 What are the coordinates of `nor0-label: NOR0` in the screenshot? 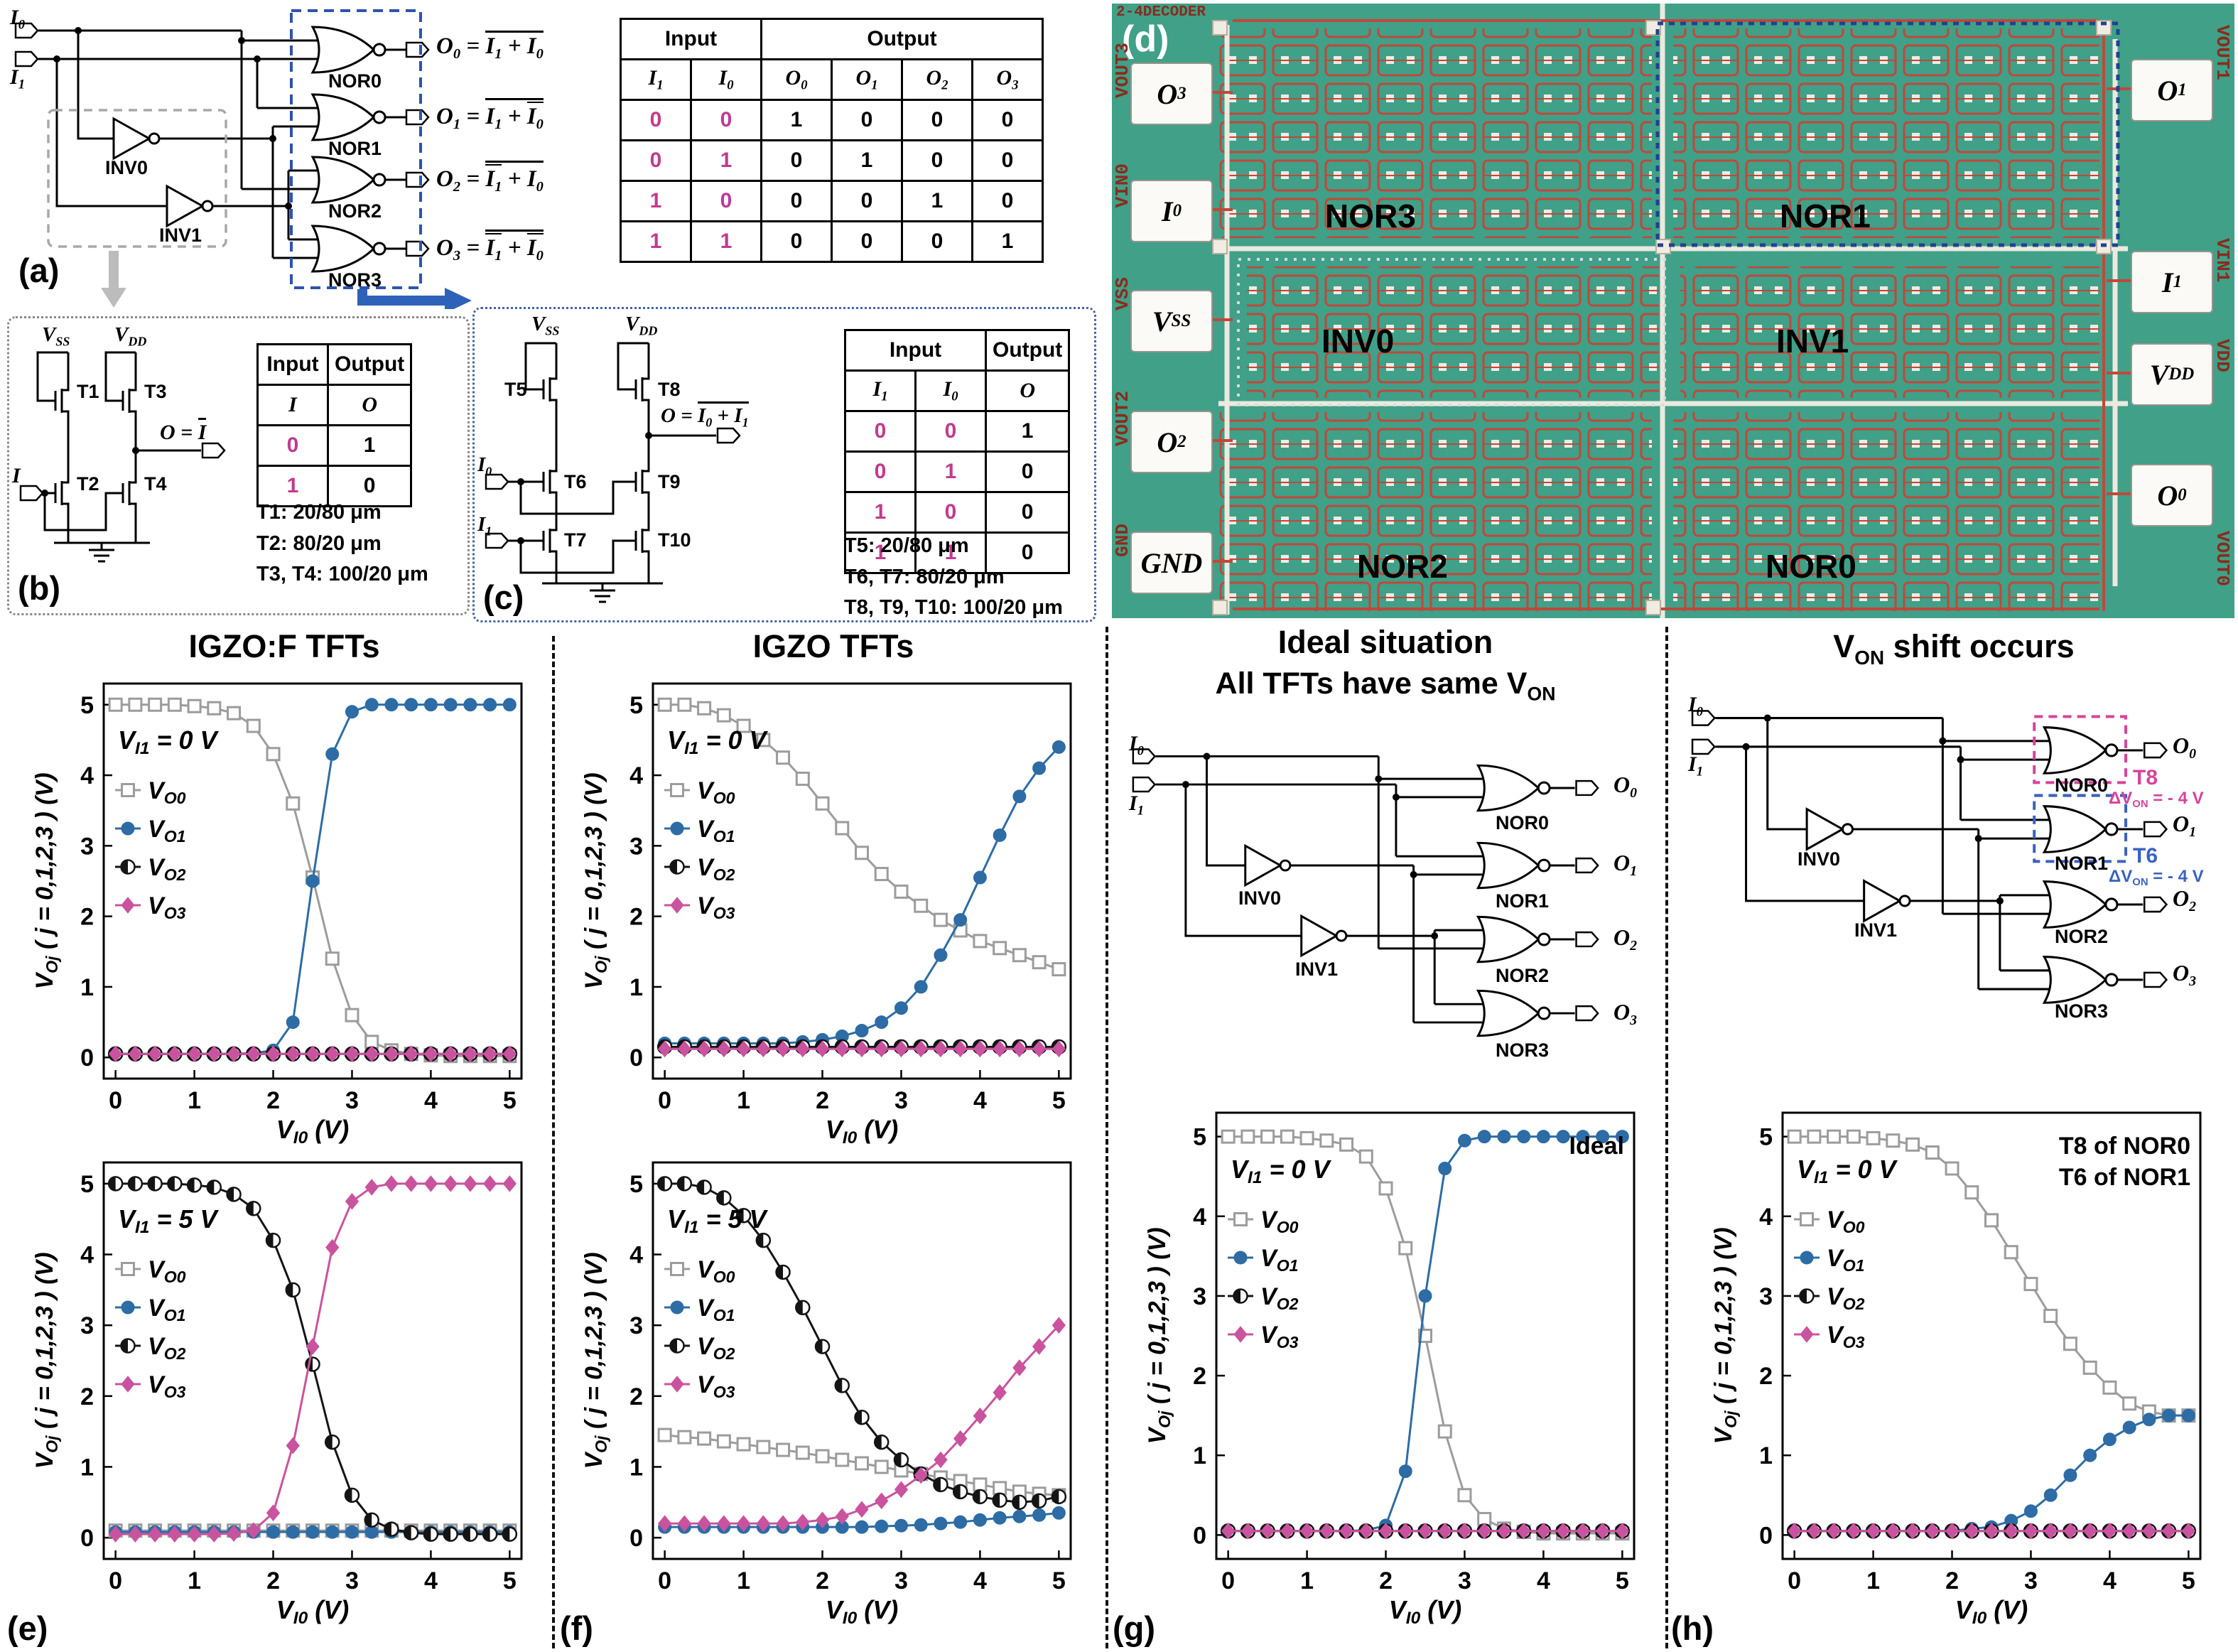 It's located at (355, 81).